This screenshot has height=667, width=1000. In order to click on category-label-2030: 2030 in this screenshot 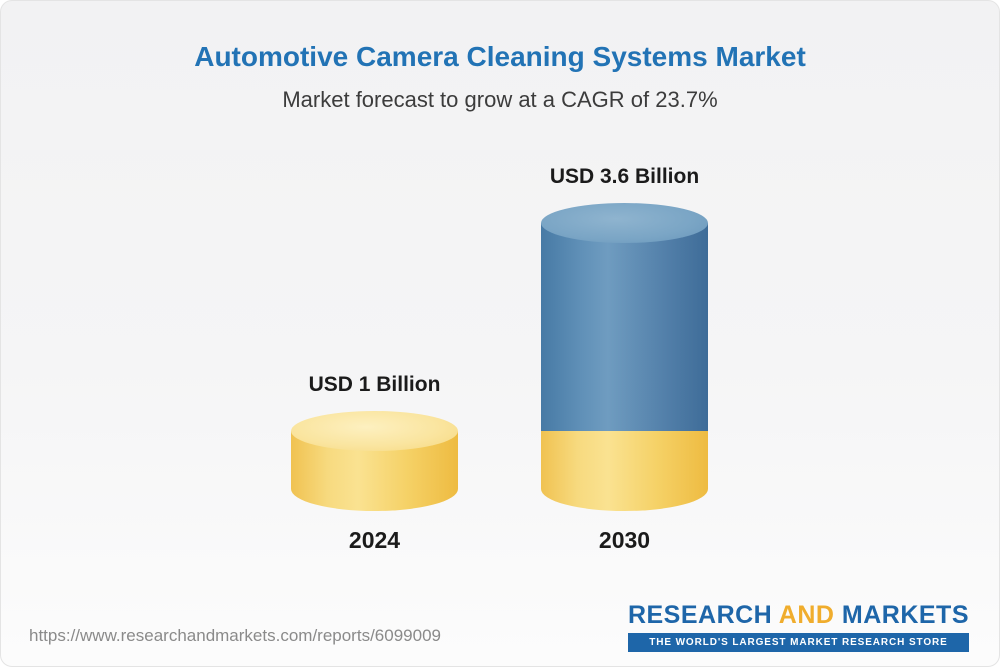, I will do `click(624, 540)`.